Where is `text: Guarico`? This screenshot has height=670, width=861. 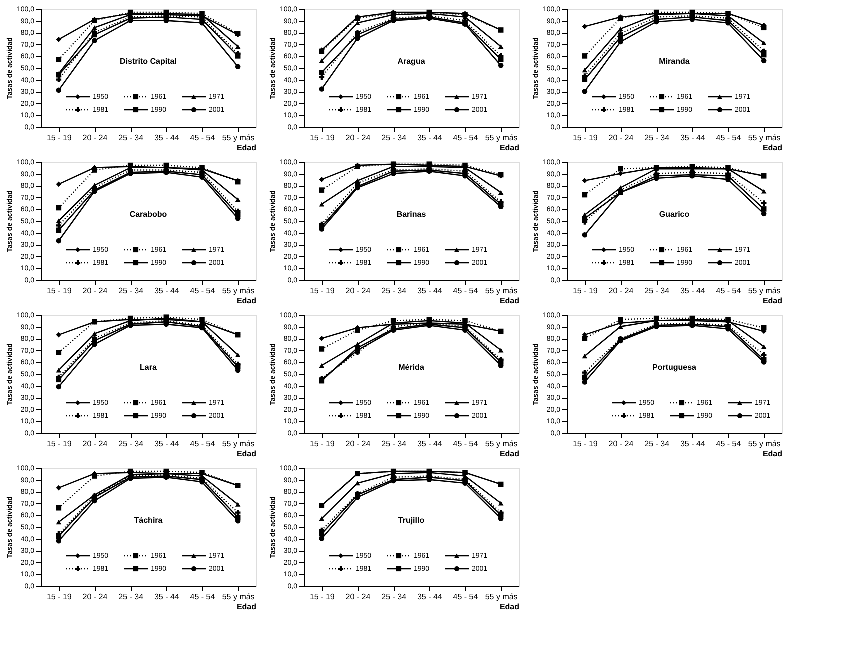 text: Guarico is located at coordinates (674, 215).